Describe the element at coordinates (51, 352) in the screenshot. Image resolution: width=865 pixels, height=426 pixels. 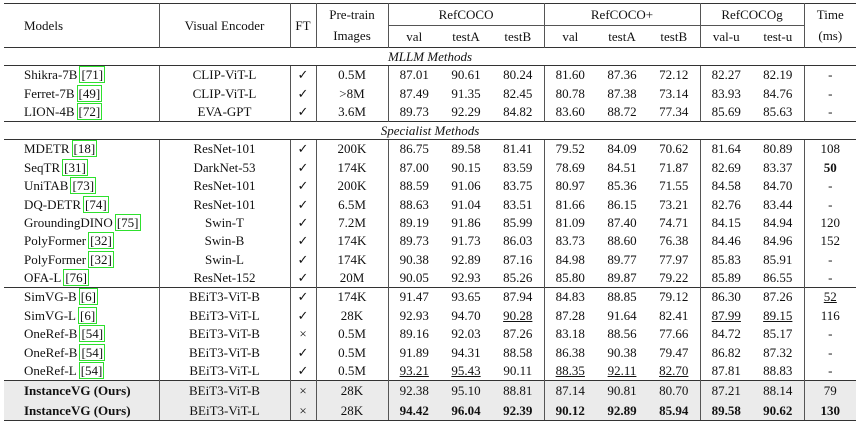
I see `model-name: OneRef-B` at that location.